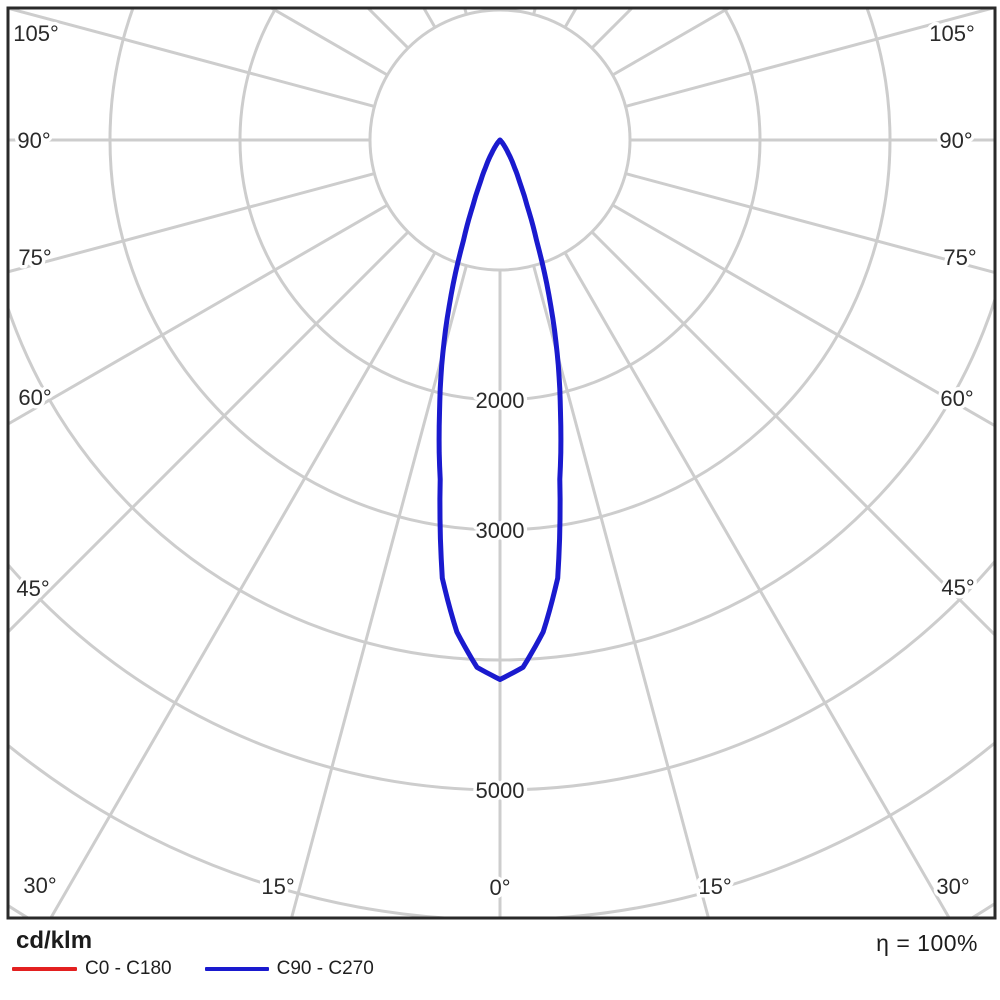 The image size is (1000, 1000). What do you see at coordinates (193, 969) in the screenshot?
I see `legend: C0 - C180 C90 - C270` at bounding box center [193, 969].